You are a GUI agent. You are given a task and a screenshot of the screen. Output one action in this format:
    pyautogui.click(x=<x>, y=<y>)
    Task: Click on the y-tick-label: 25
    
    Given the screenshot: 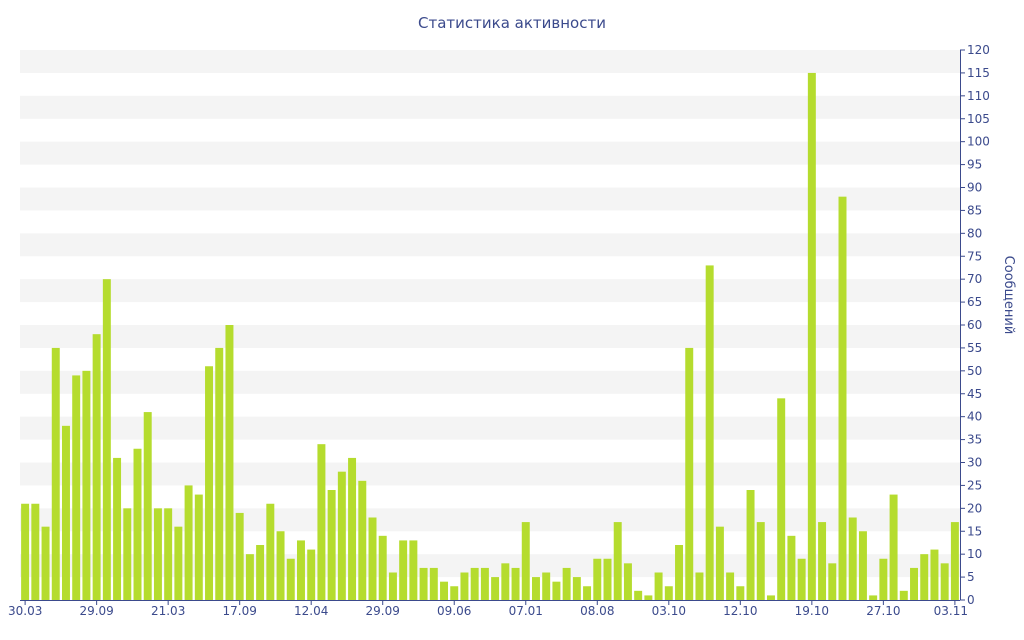 What is the action you would take?
    pyautogui.click(x=974, y=485)
    